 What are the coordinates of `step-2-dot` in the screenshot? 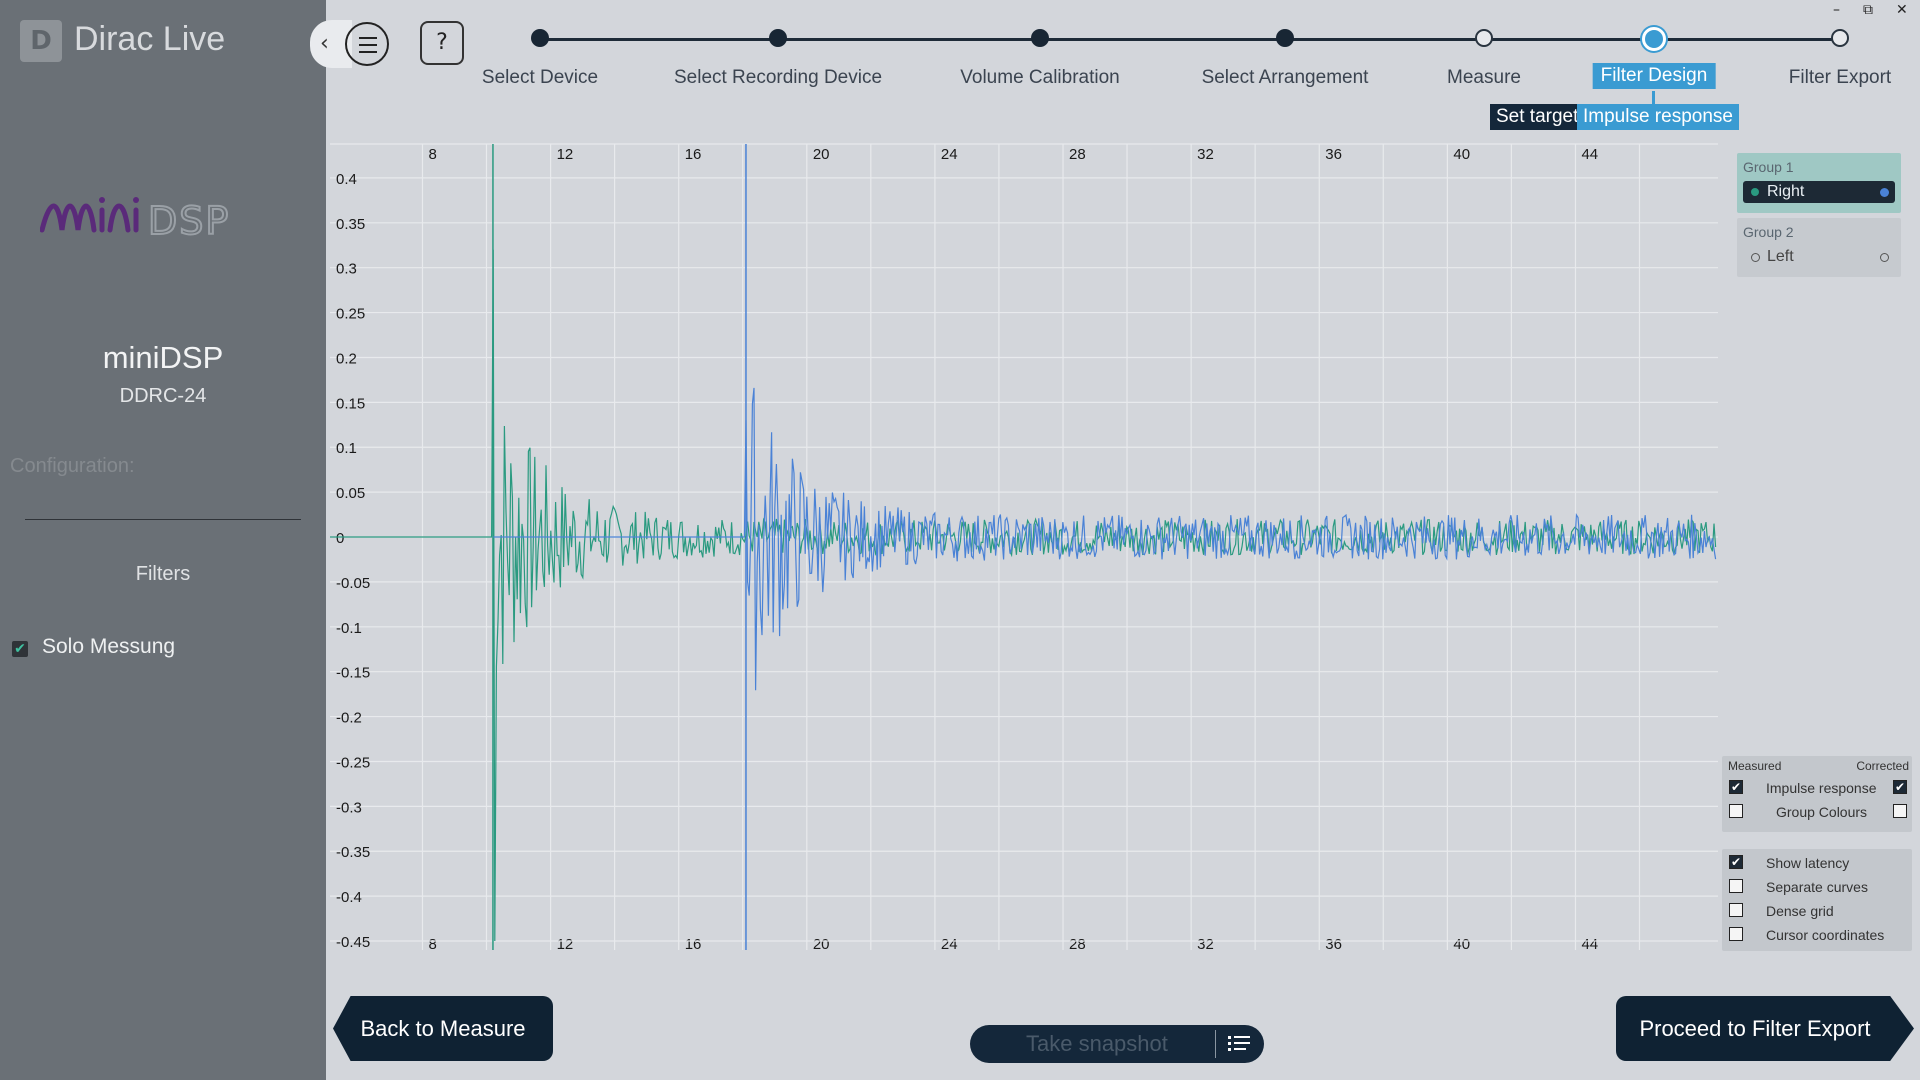 It's located at (778, 38).